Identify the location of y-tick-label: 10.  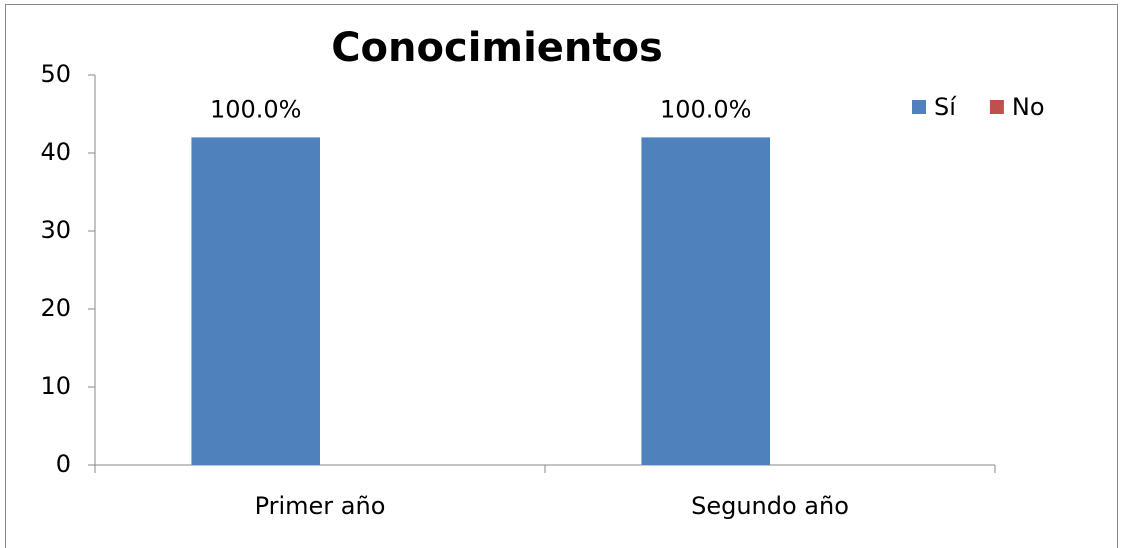
(55, 386).